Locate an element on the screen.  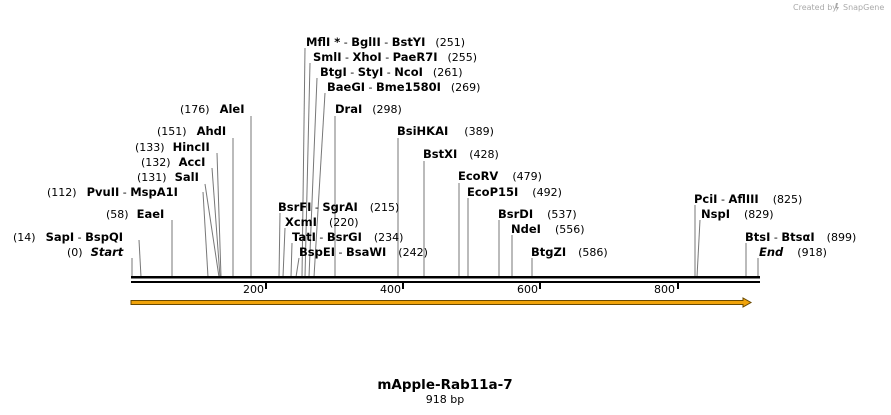
site-label-bspei: BspEI - BsaWI (242) is located at coordinates (363, 252).